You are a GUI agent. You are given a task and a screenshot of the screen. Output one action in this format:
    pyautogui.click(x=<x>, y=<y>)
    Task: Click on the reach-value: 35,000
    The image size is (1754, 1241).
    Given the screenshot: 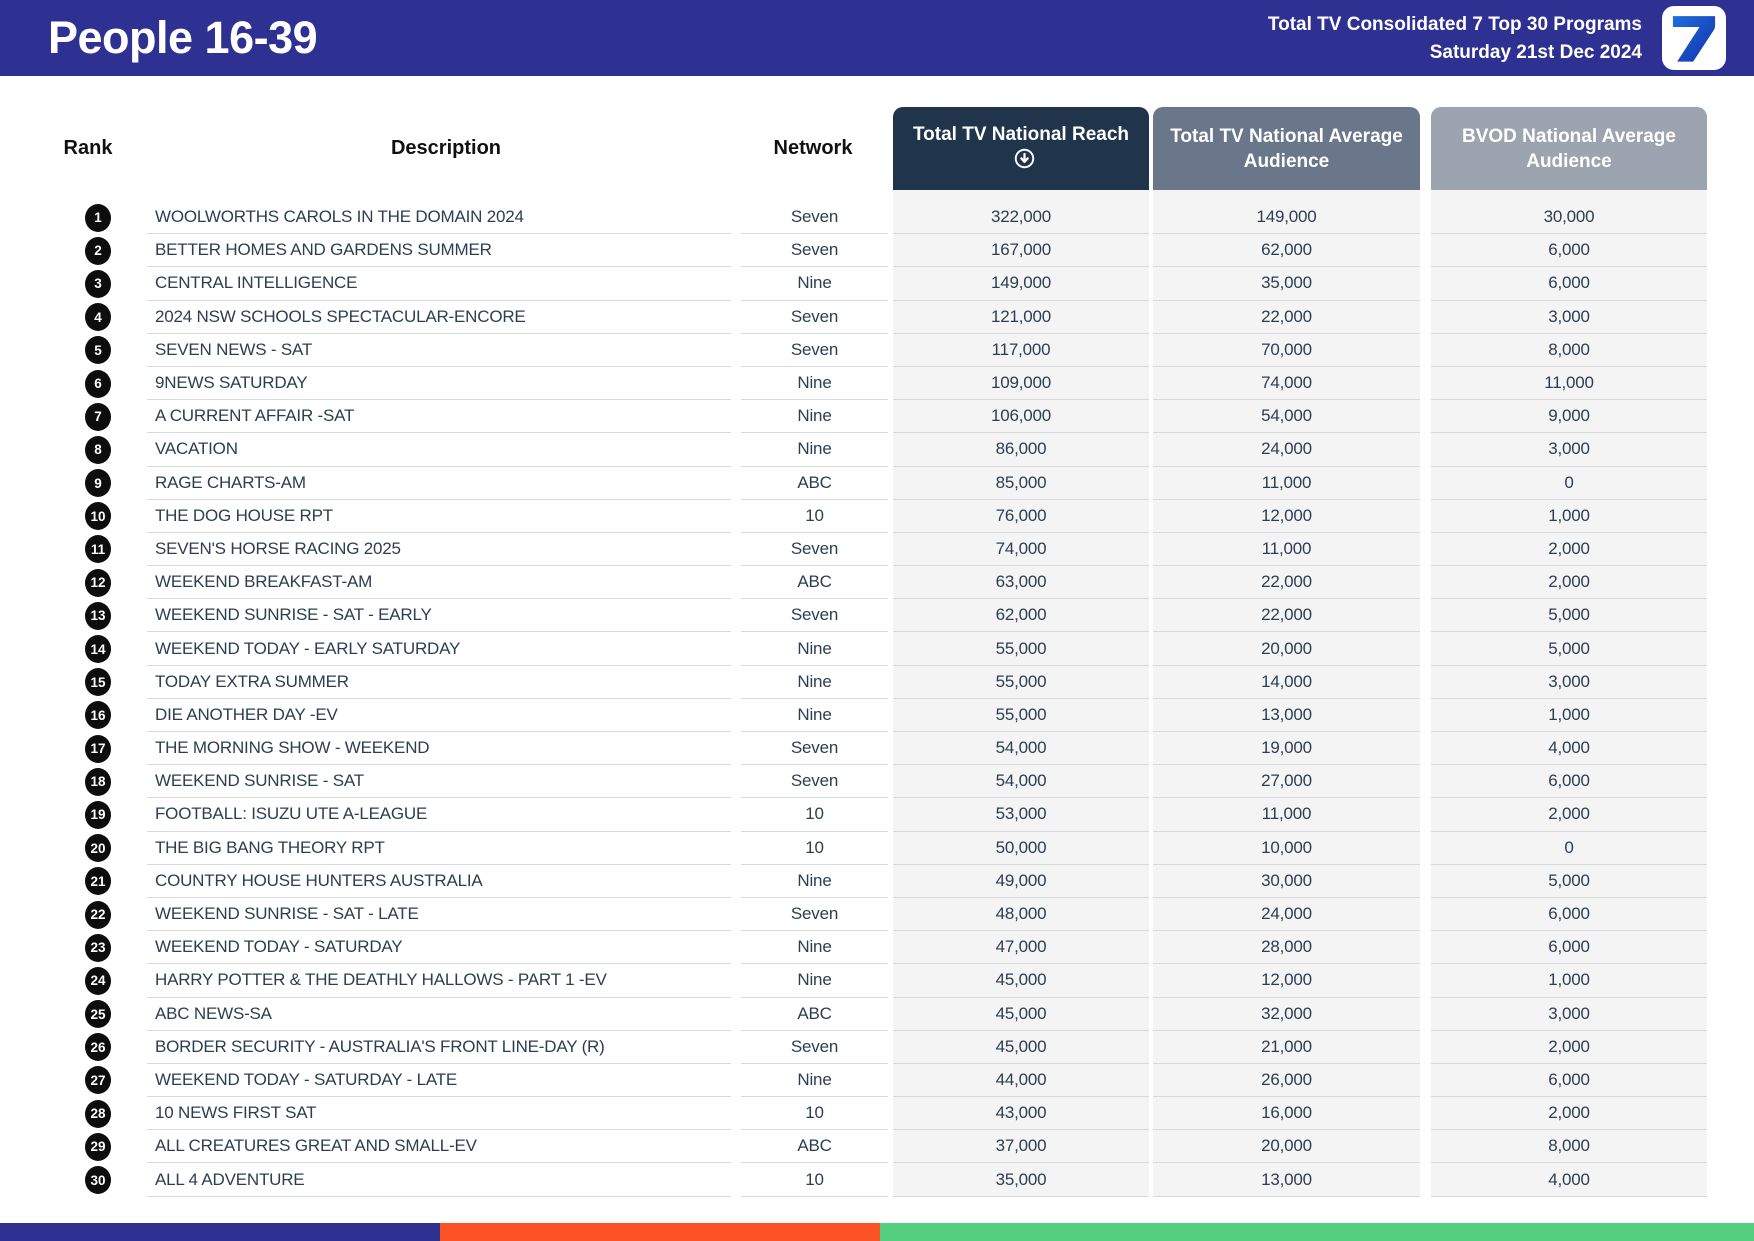 What is the action you would take?
    pyautogui.click(x=1021, y=1180)
    